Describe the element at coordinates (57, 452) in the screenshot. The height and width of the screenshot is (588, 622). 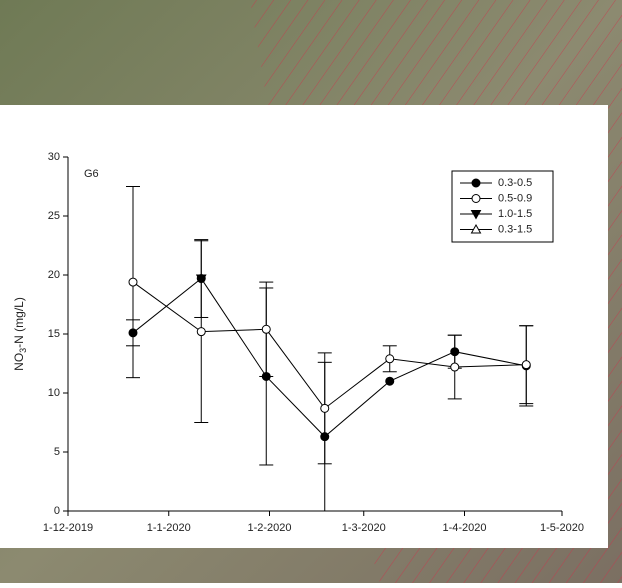
I see `y-tick-label: 5` at that location.